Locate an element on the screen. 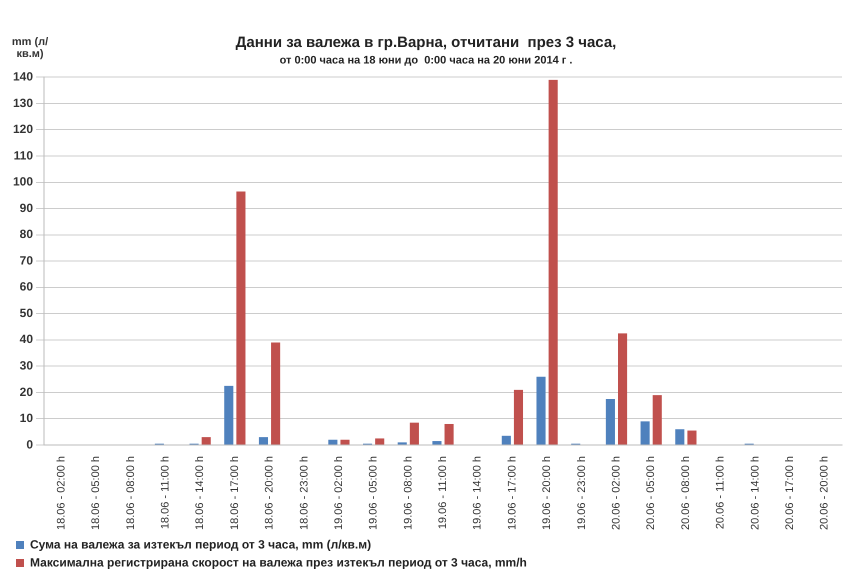 The width and height of the screenshot is (862, 579). y-tick-label: 80 is located at coordinates (27, 234).